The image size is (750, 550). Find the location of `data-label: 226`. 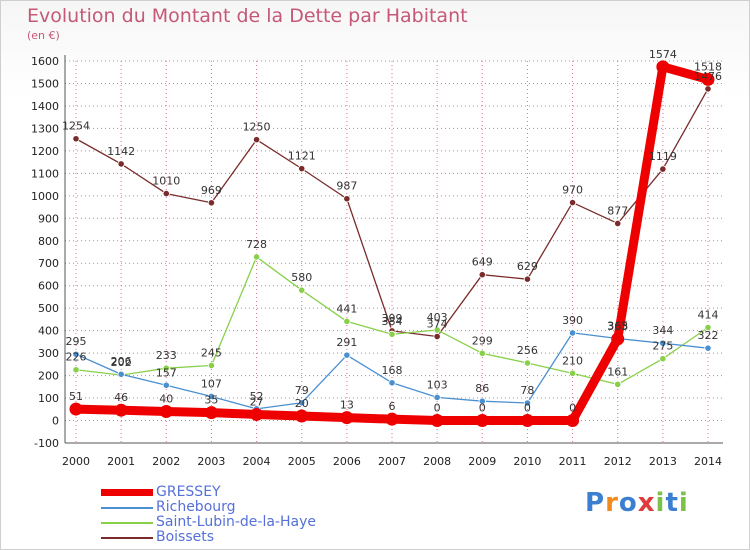

data-label: 226 is located at coordinates (76, 357).